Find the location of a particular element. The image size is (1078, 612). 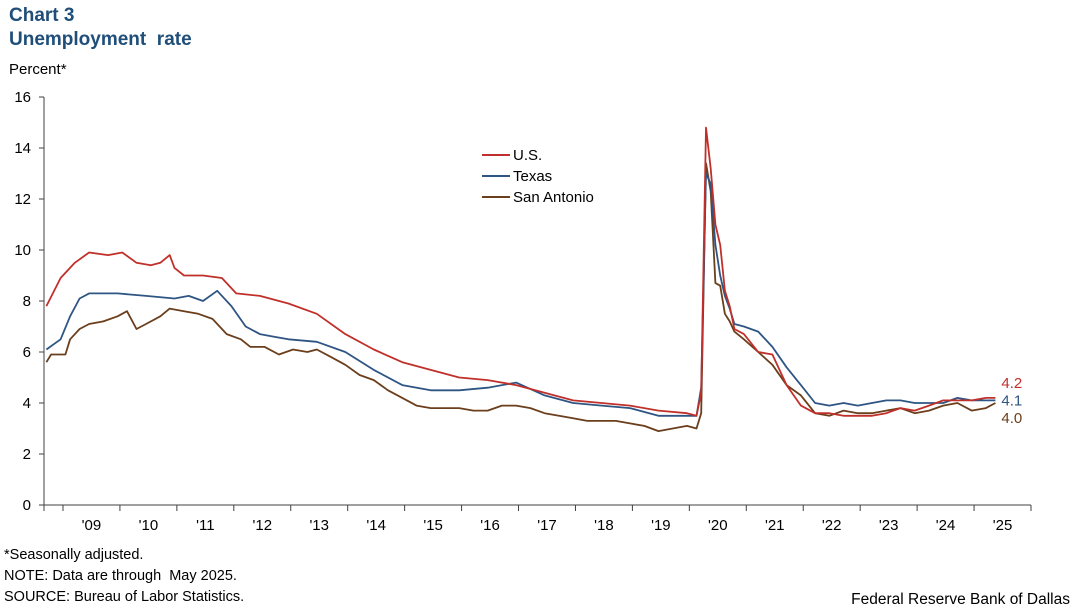

x-tick-label: '10 is located at coordinates (149, 525).